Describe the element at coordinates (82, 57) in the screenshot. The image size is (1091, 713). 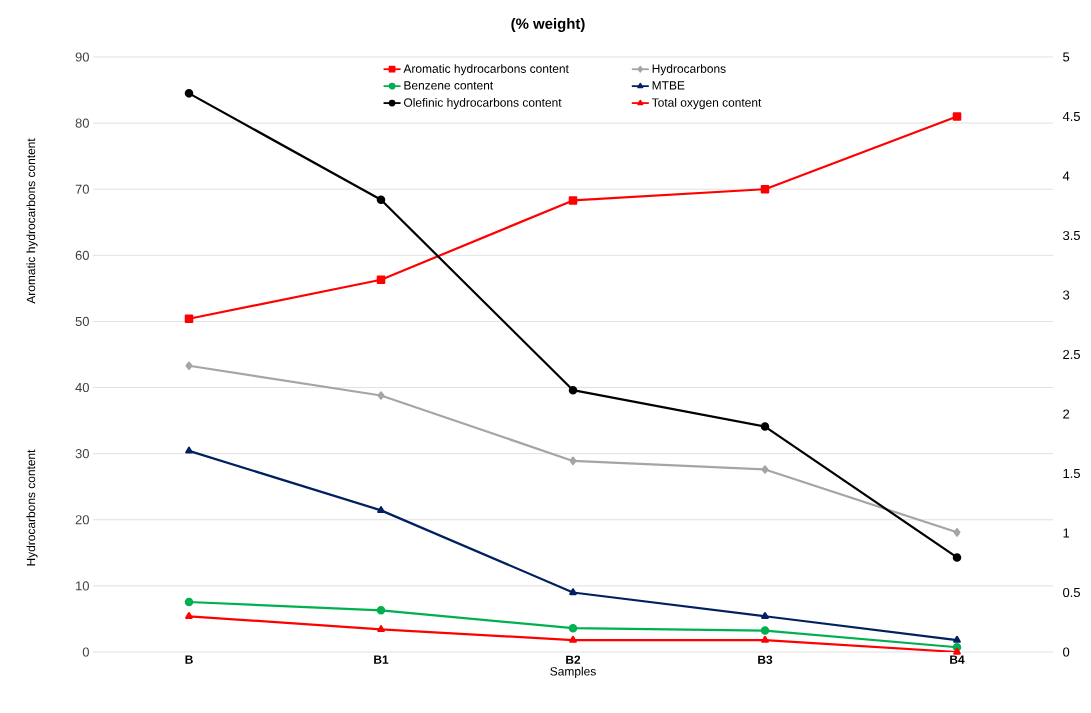
I see `y-tick-label: 90` at that location.